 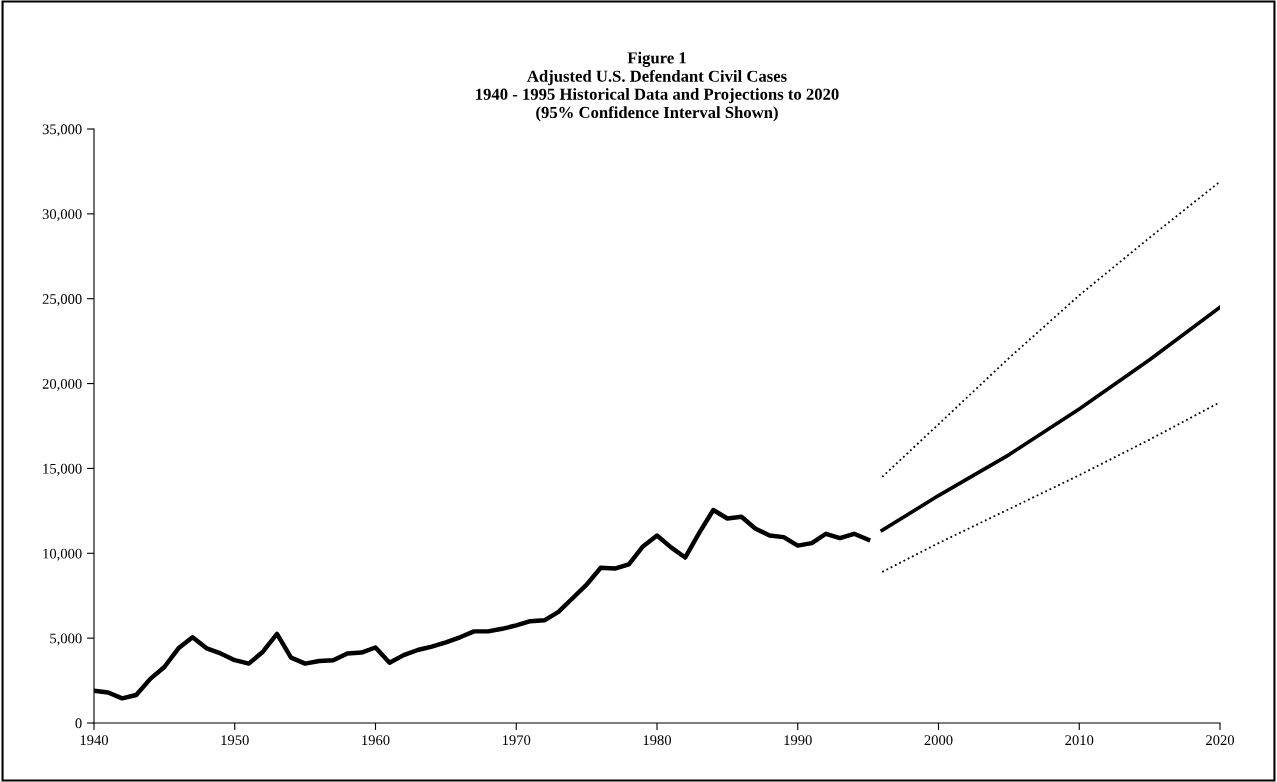 I want to click on y-tick-label: 35,000, so click(x=62, y=130).